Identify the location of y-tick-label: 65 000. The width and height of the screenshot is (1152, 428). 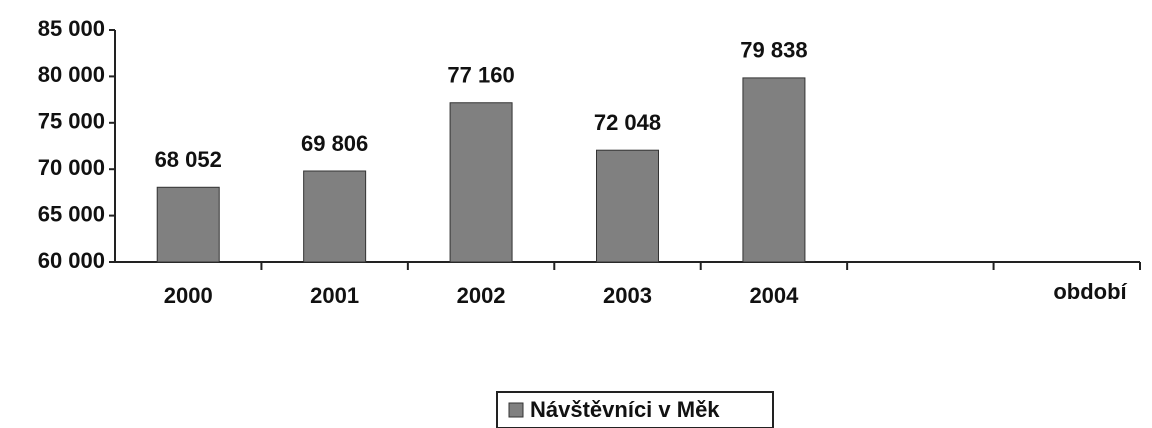
(71, 213).